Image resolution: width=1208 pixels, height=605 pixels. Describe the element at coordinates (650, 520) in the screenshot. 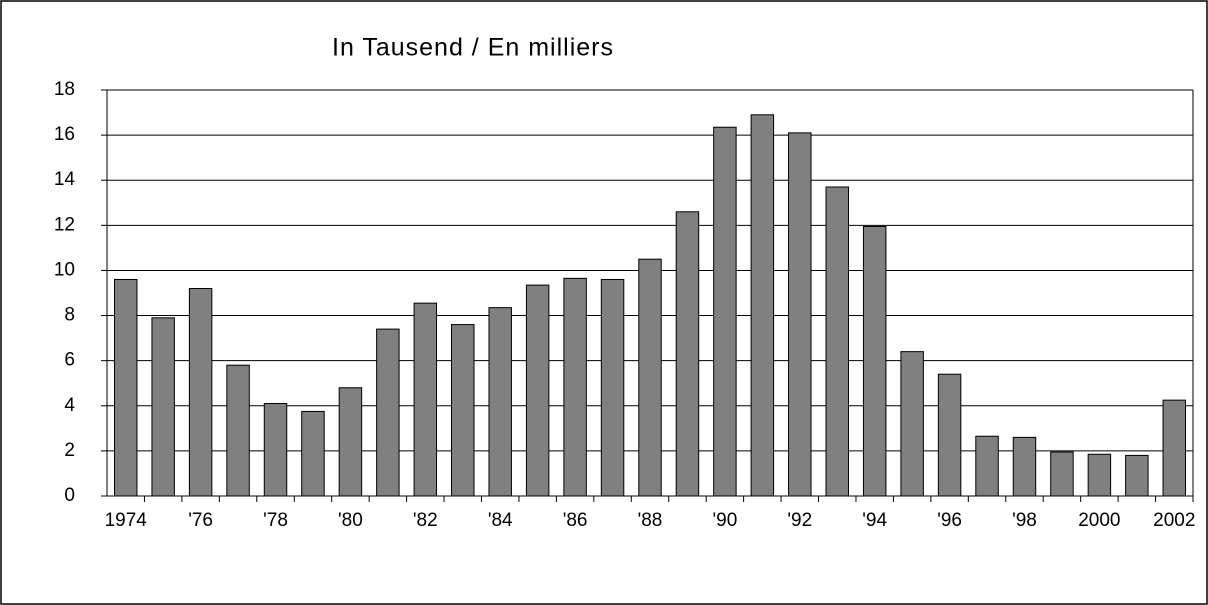

I see `x-tick-label: '88` at that location.